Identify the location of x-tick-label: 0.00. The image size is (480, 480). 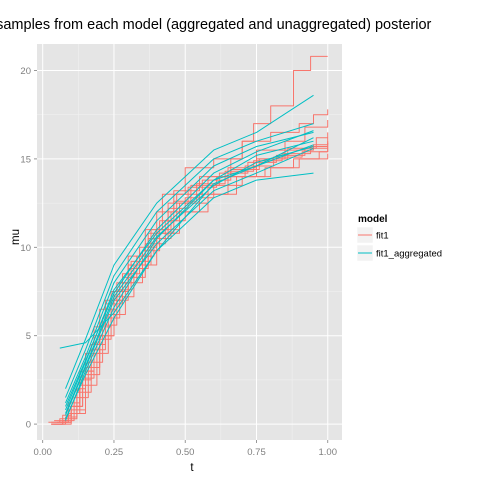
(42, 452).